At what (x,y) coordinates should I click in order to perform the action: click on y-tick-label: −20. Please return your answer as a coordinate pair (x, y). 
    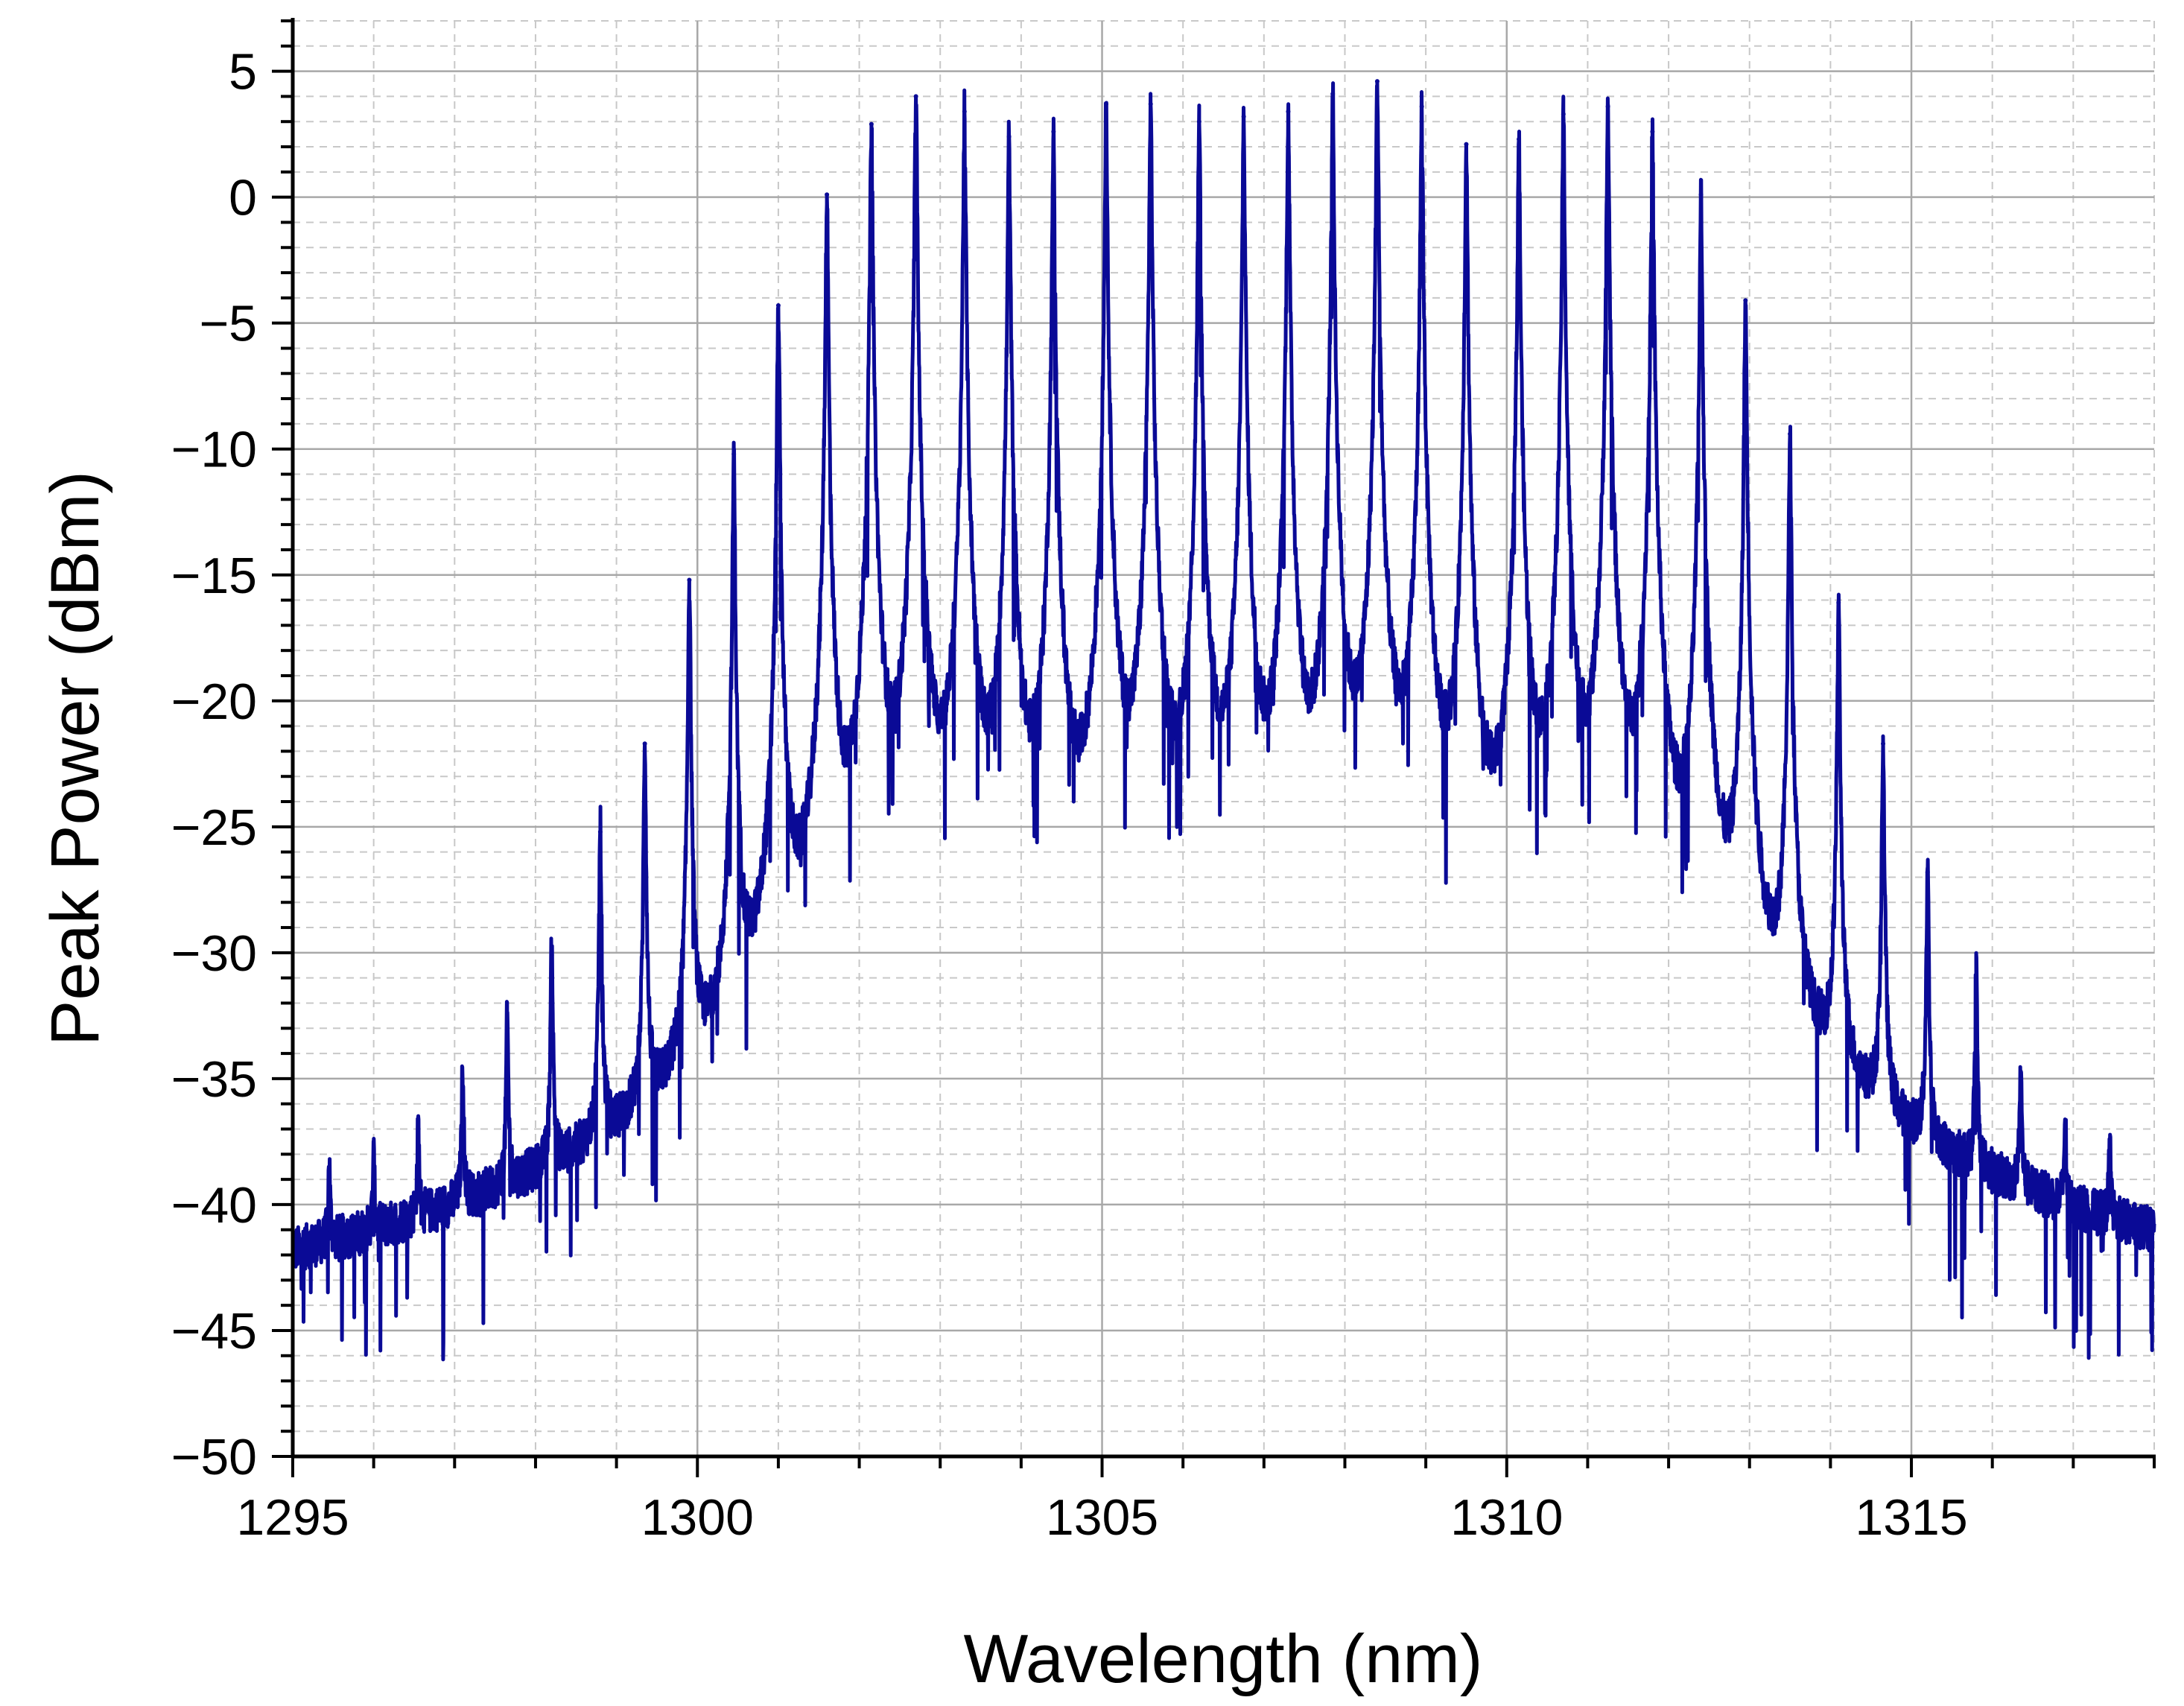
    Looking at the image, I should click on (214, 702).